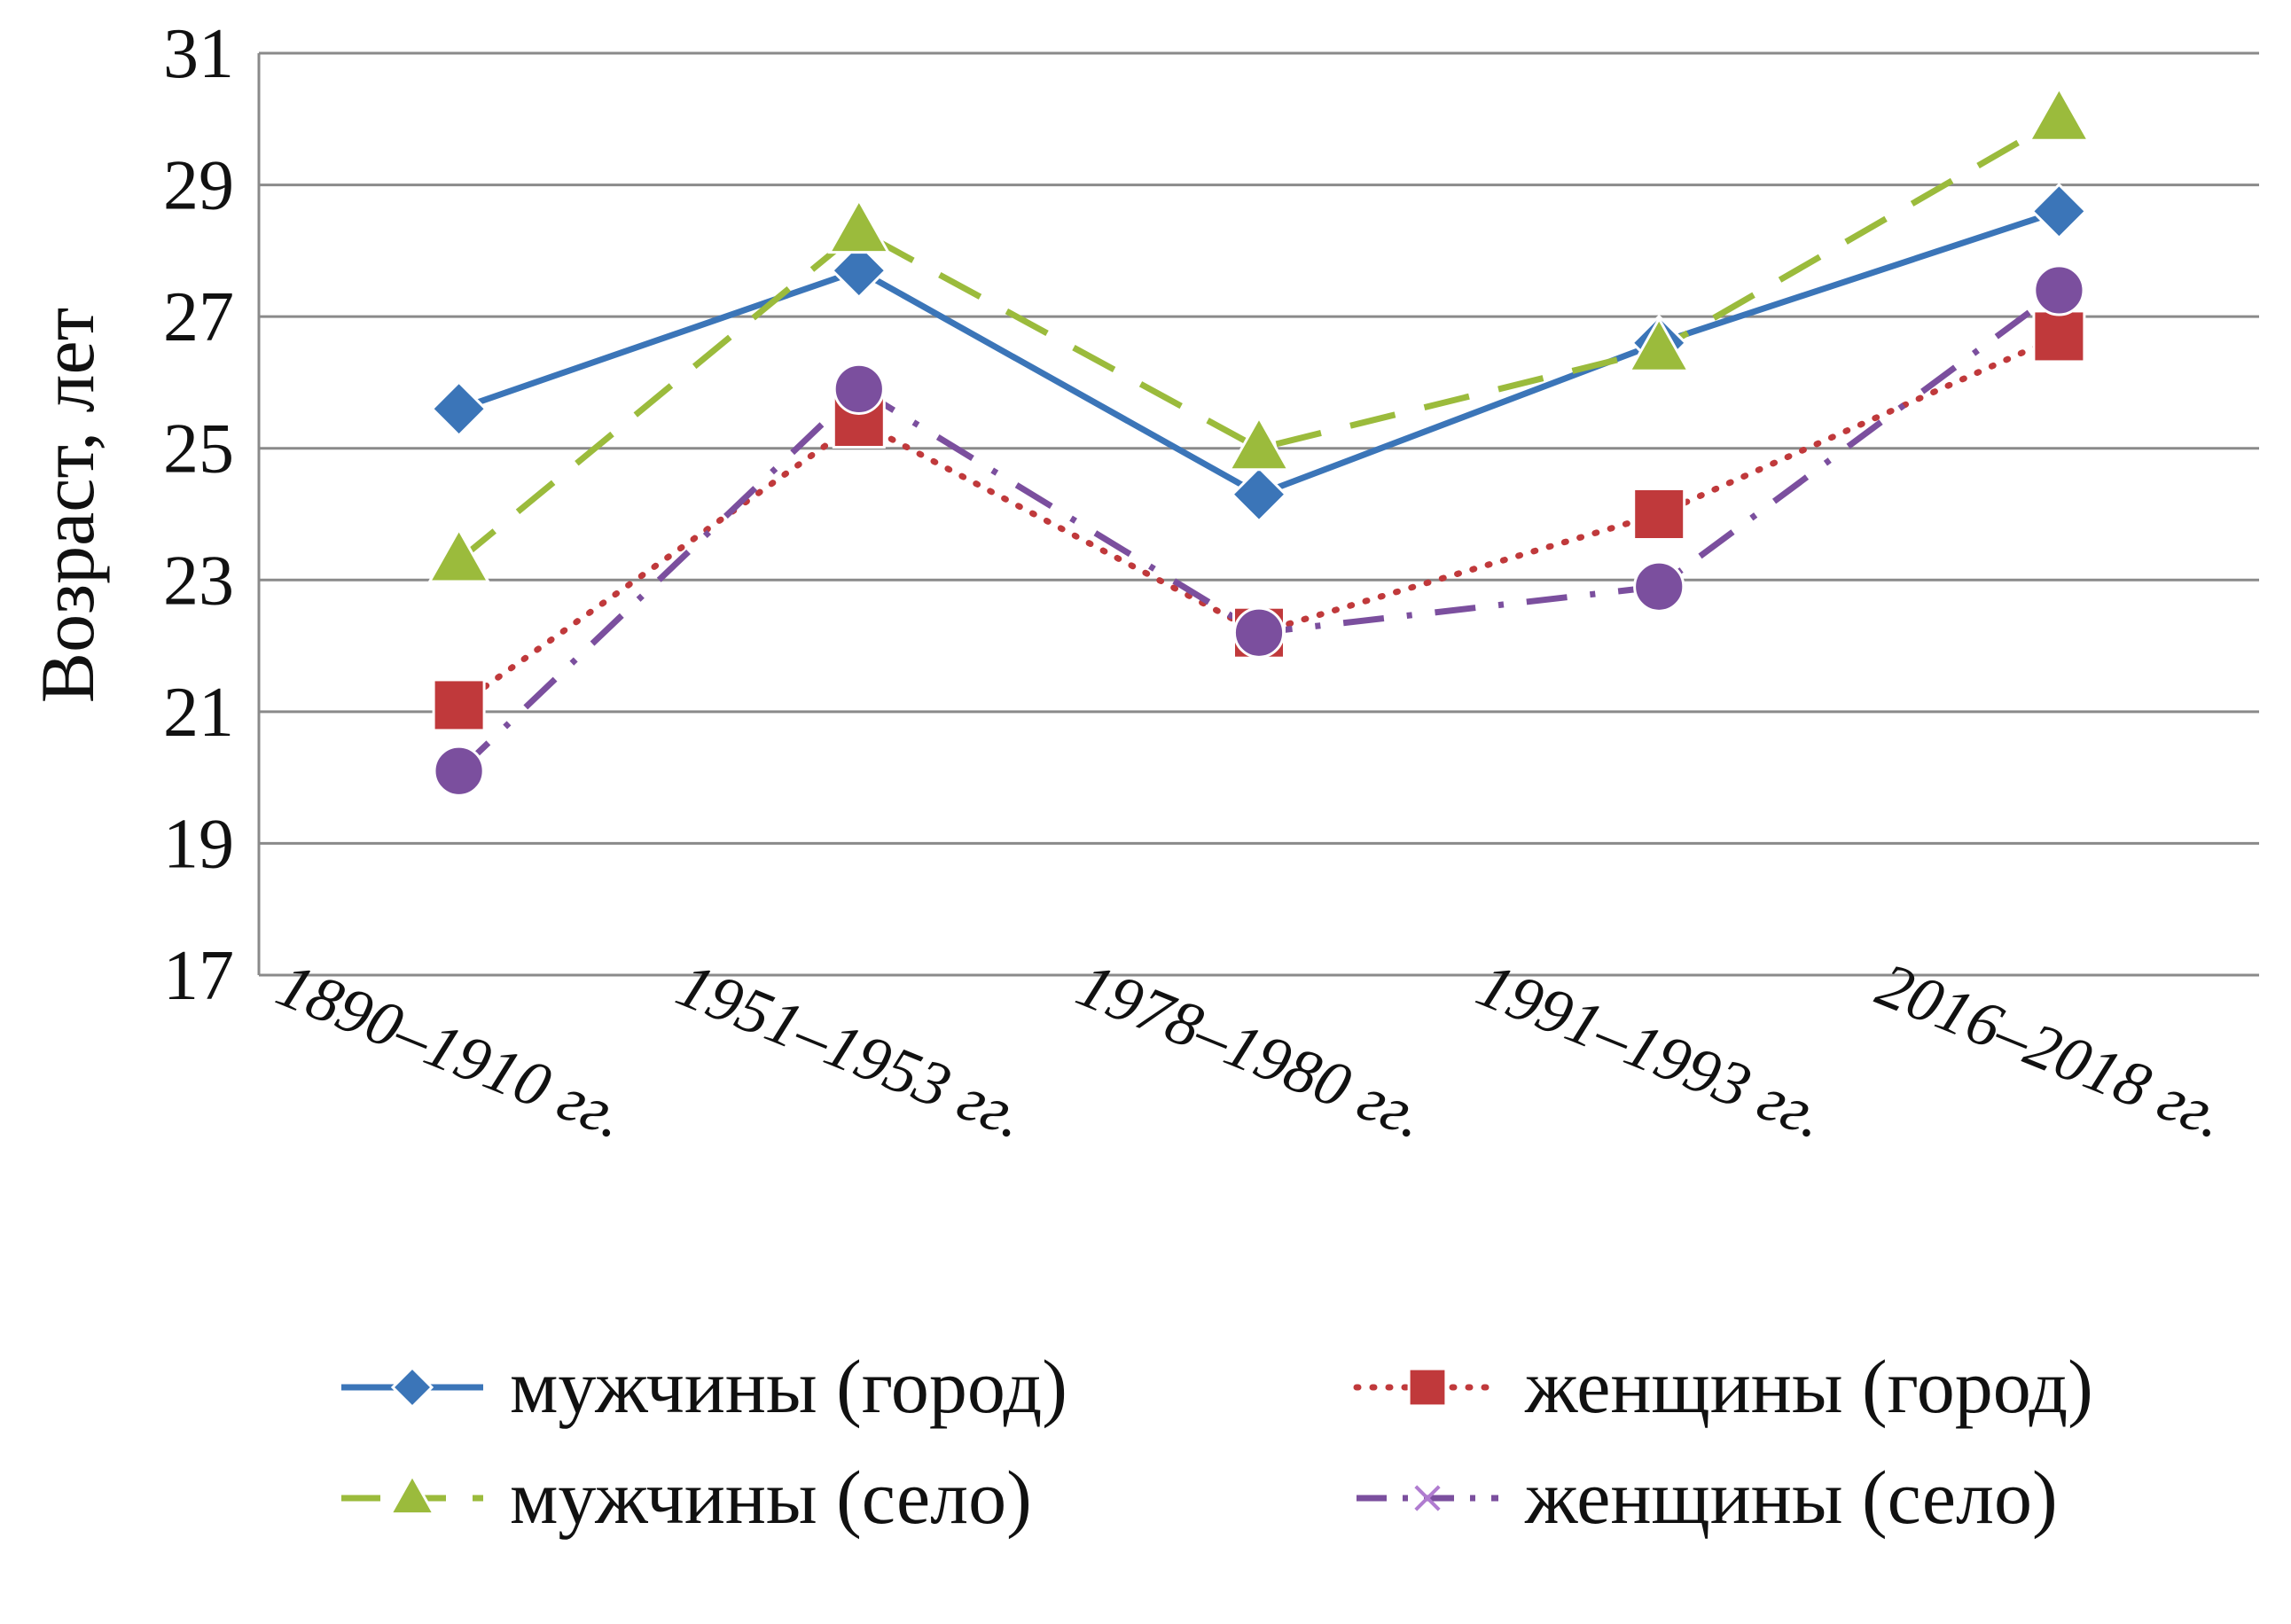 Image resolution: width=2291 pixels, height=1624 pixels. I want to click on y-tick-labels: 17 19 21 23 25 27 29 31, so click(198, 515).